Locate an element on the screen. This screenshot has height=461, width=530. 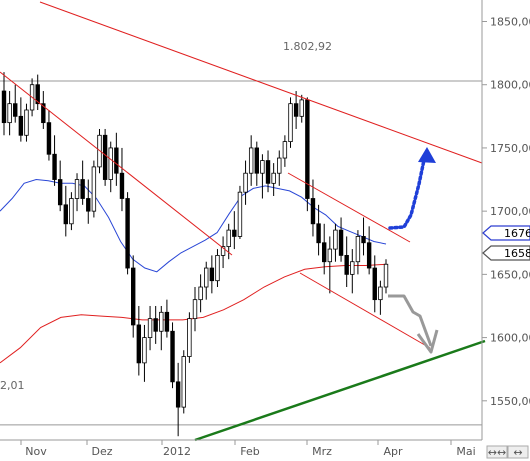
scroll-arrows-icon: ↔↔ is located at coordinates (497, 452).